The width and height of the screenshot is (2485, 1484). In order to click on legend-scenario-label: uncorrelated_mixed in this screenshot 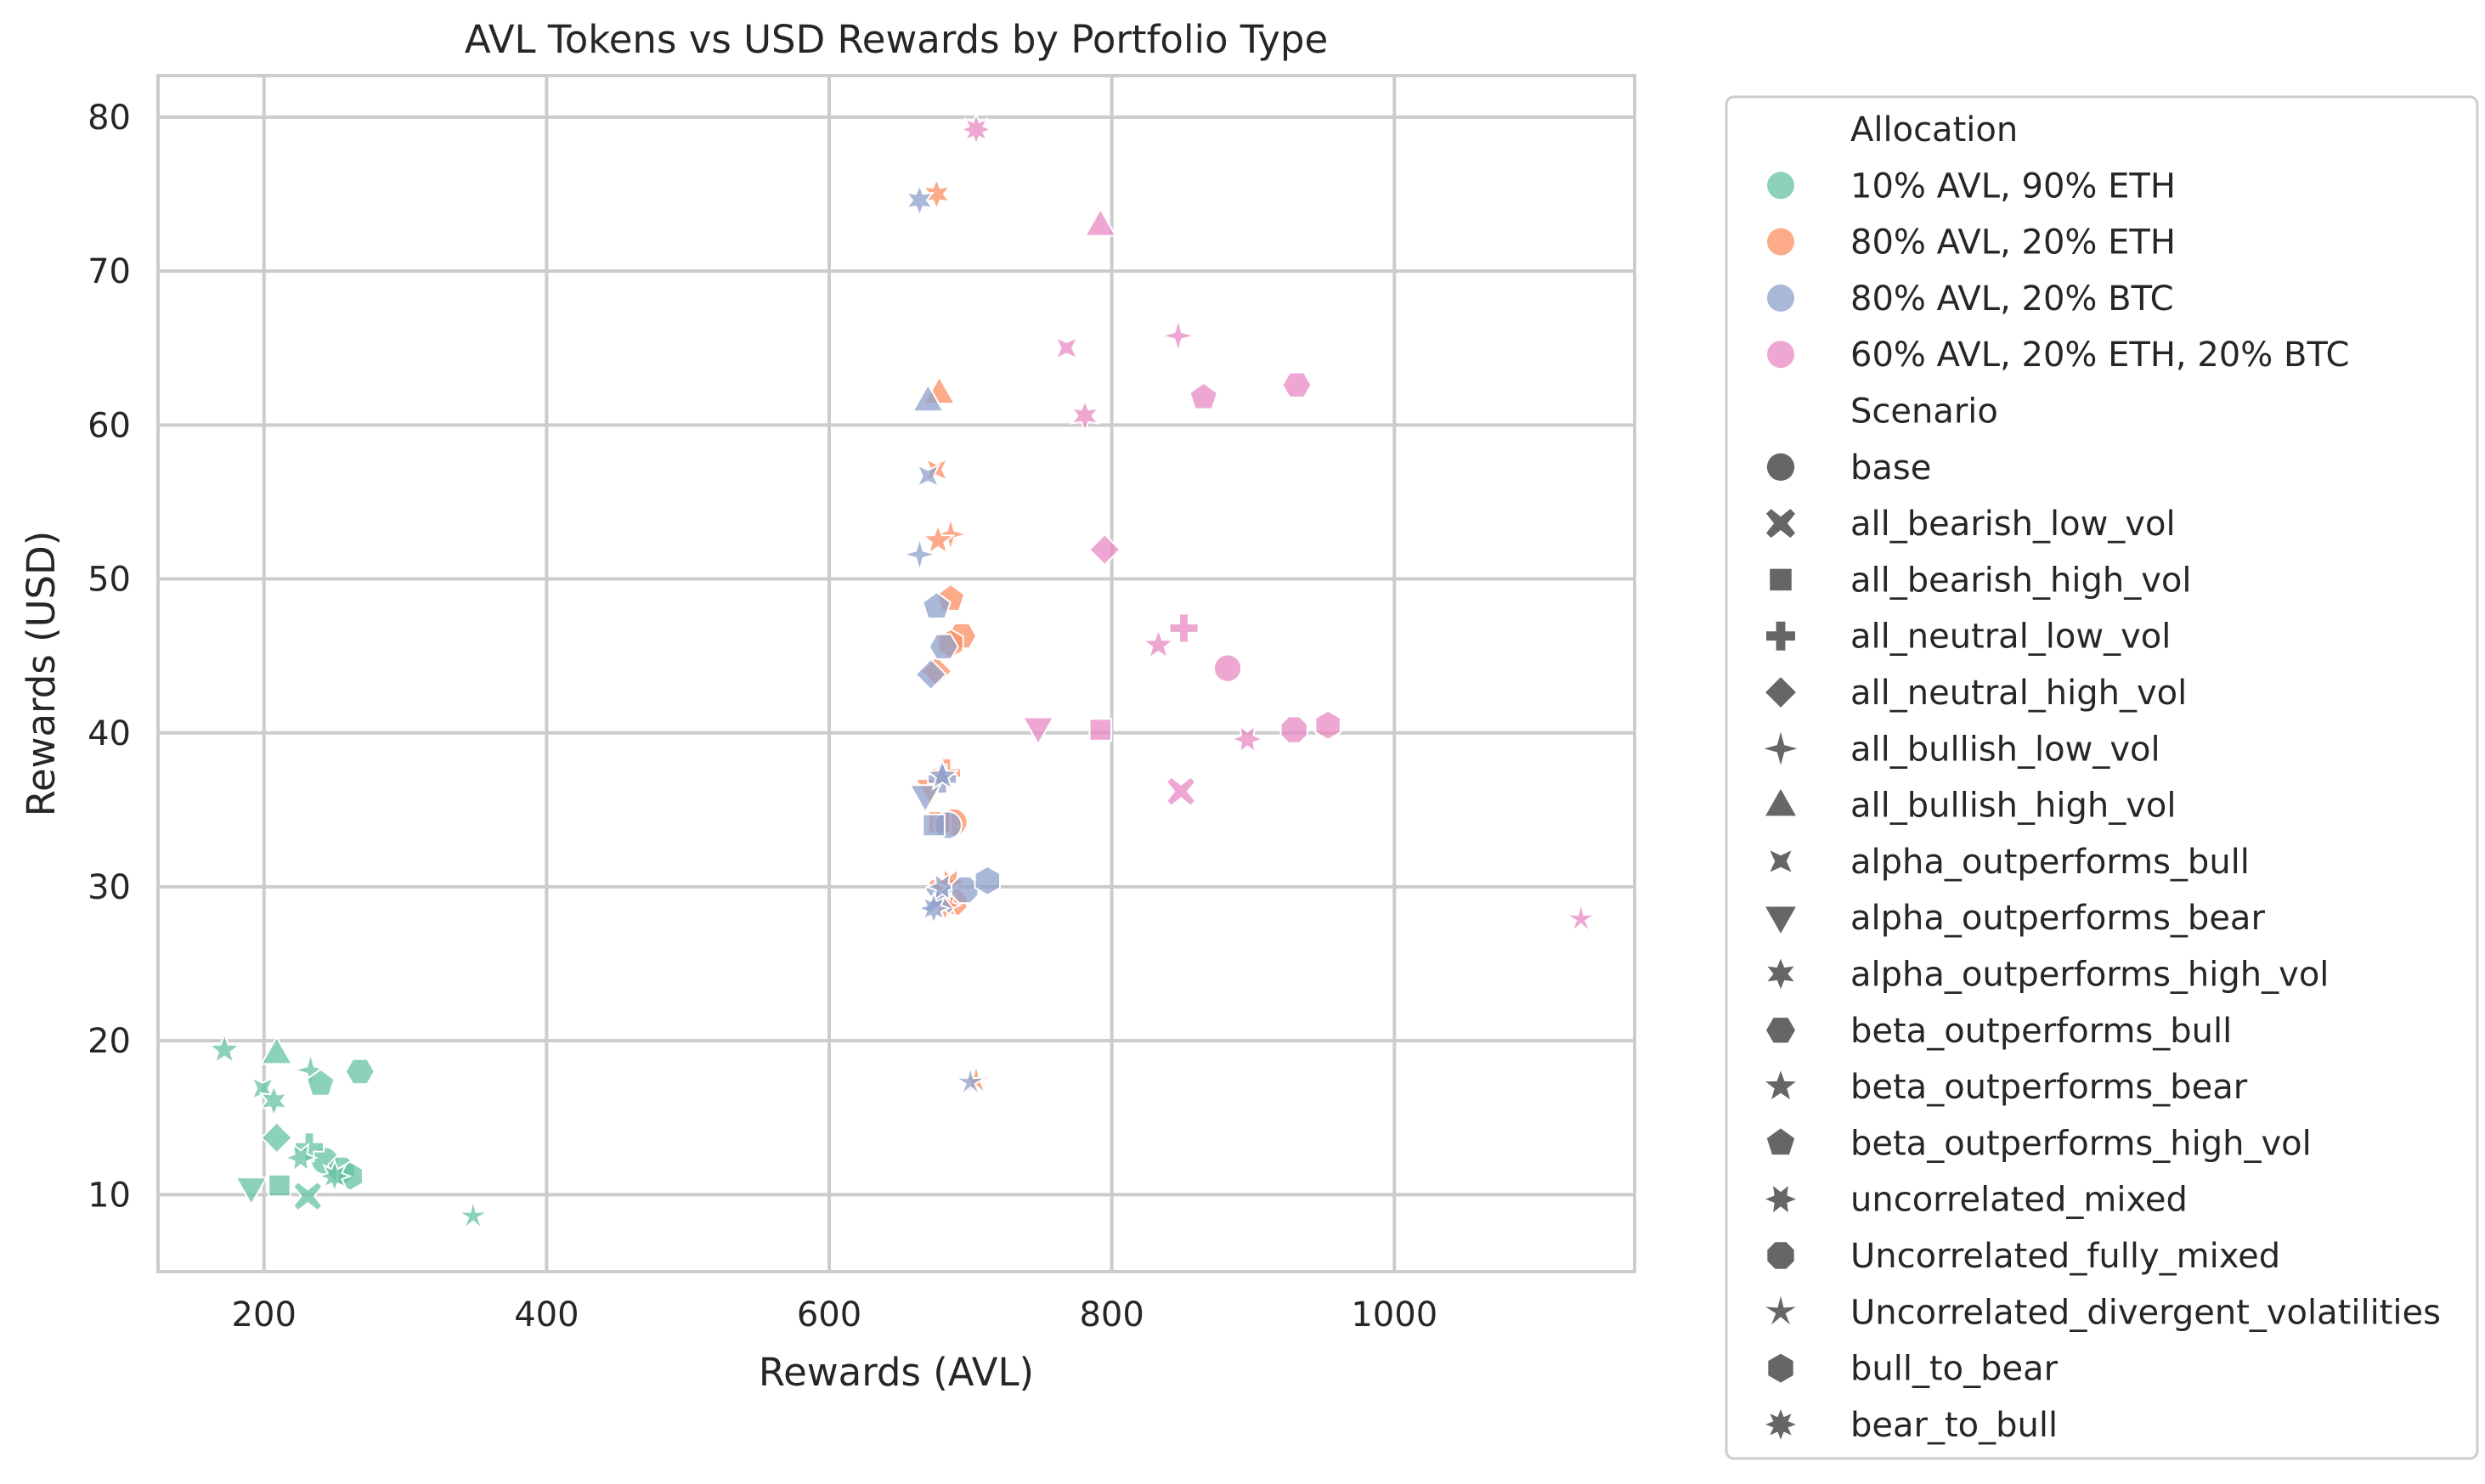, I will do `click(2019, 1200)`.